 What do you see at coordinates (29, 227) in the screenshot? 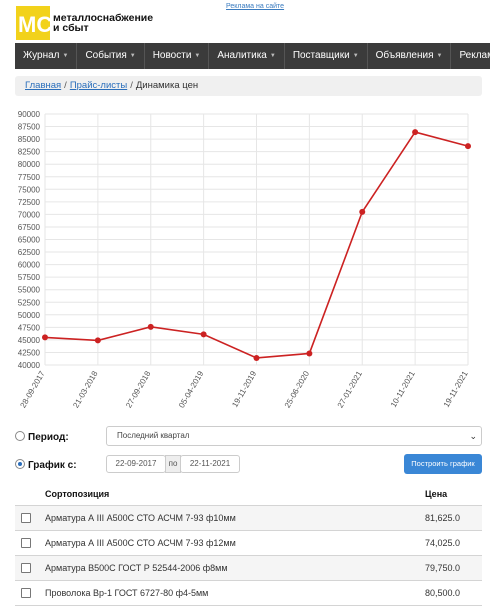
I see `y-tick-label: 67500` at bounding box center [29, 227].